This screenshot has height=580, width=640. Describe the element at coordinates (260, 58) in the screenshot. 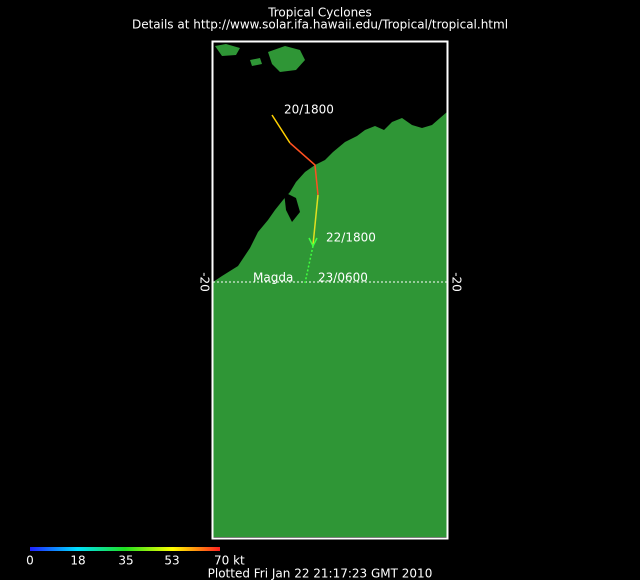

I see `islands` at that location.